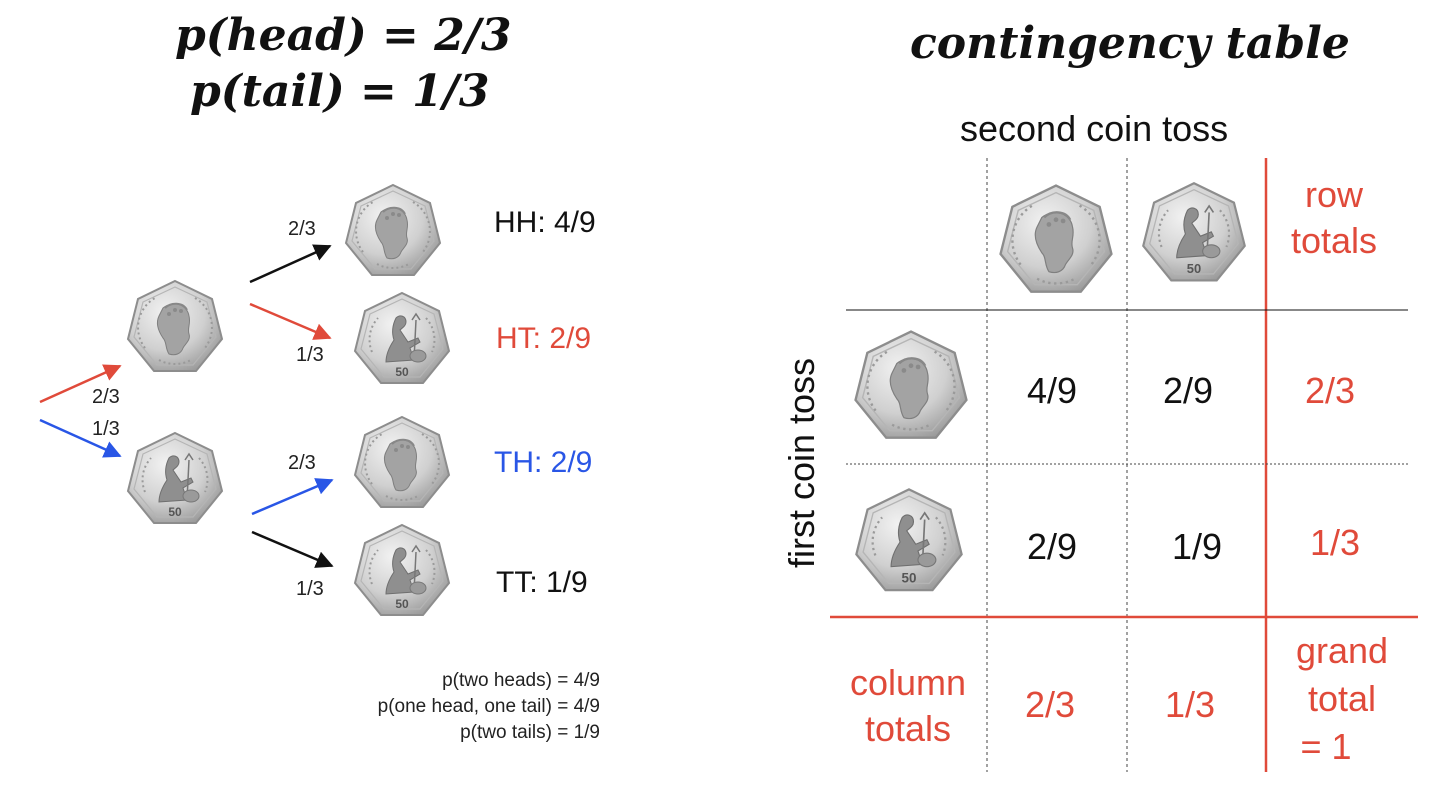 The width and height of the screenshot is (1456, 792). I want to click on column-totals-line2: totals, so click(908, 728).